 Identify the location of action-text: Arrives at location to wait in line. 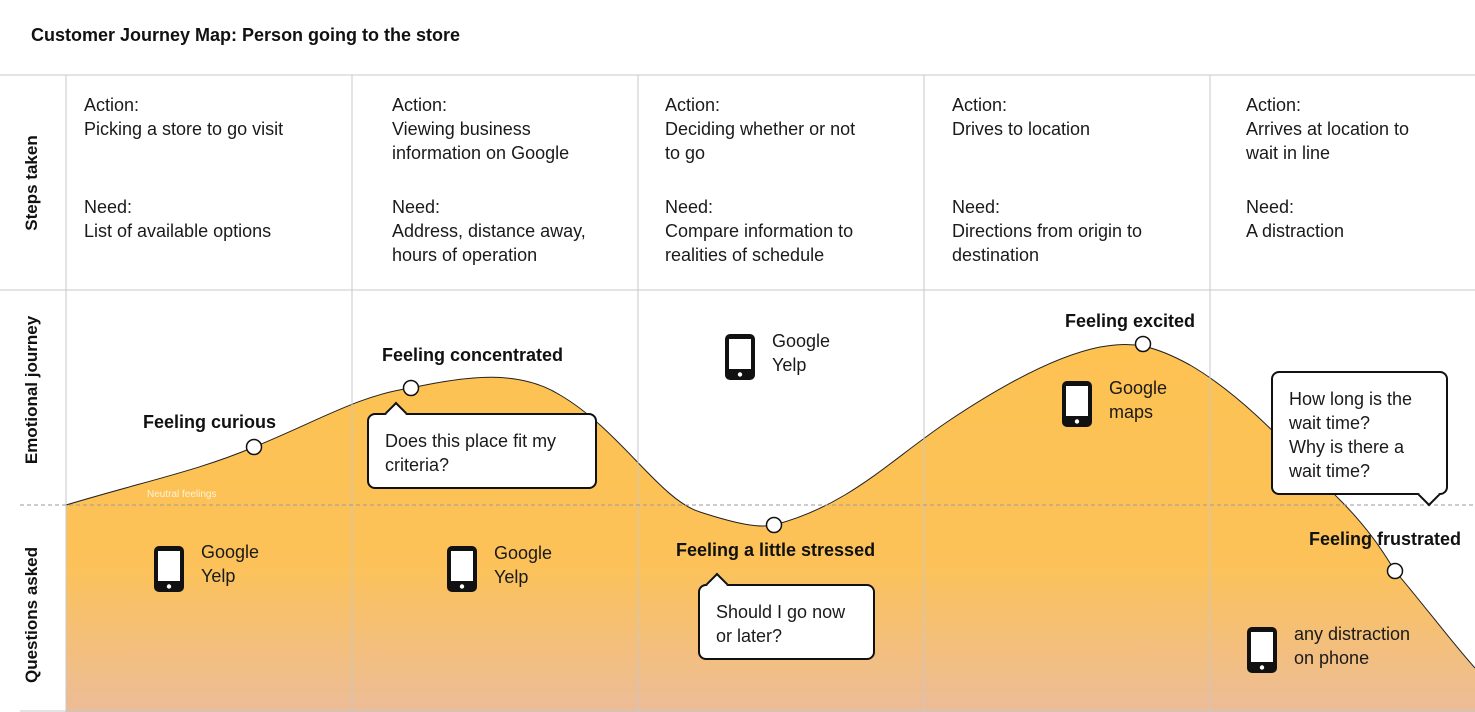
(1328, 141).